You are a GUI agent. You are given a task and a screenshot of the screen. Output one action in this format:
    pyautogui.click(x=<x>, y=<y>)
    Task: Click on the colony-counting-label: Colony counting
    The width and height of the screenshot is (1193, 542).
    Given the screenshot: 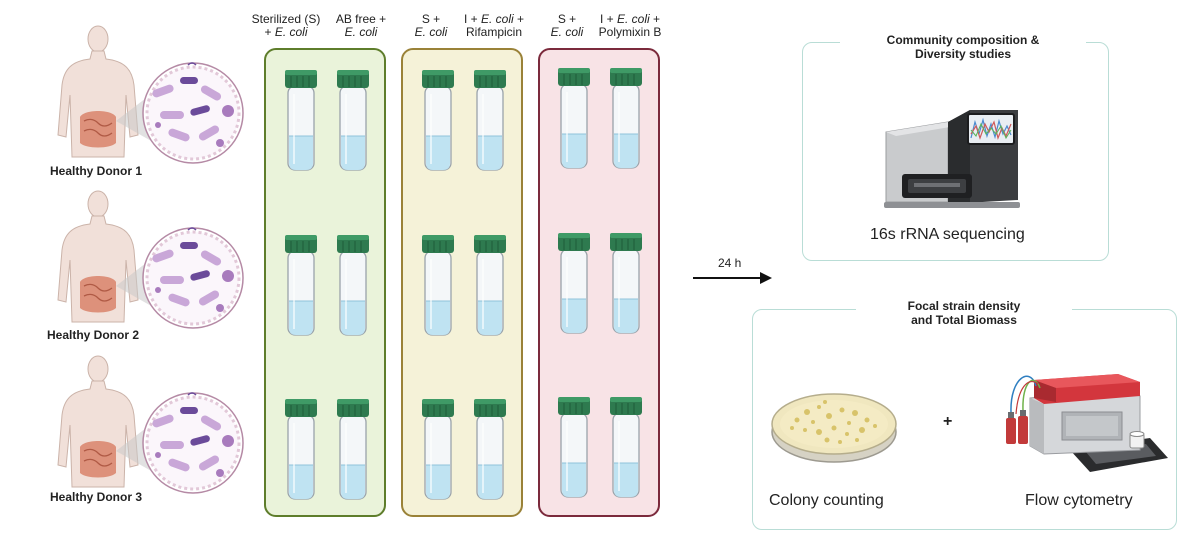 What is the action you would take?
    pyautogui.click(x=826, y=500)
    